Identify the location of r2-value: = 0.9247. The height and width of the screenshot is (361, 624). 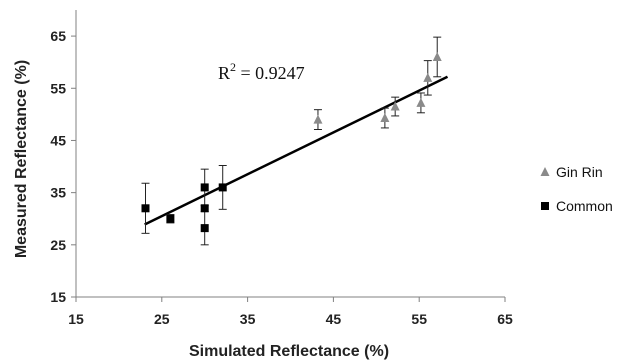
(270, 73).